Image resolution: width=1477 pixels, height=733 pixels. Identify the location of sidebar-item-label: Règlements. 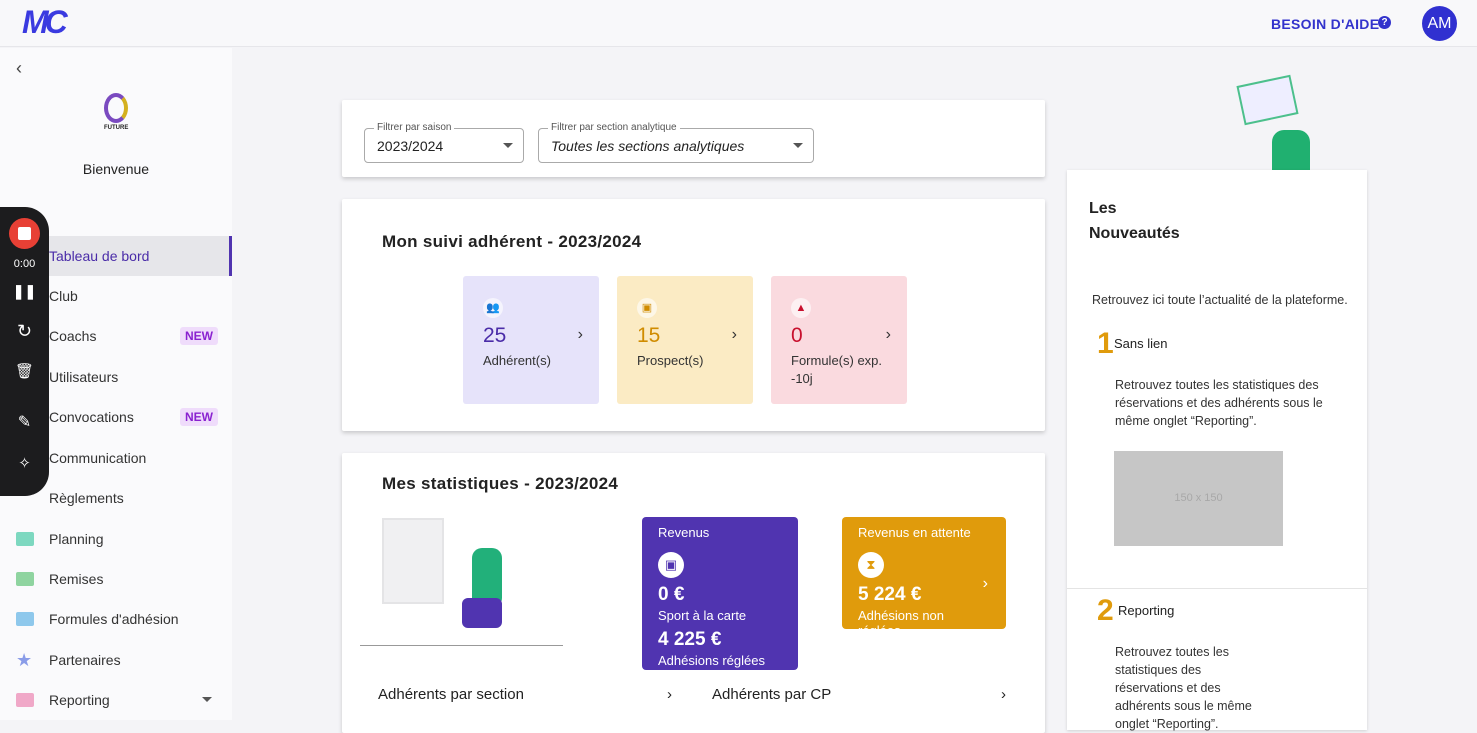
(86, 498).